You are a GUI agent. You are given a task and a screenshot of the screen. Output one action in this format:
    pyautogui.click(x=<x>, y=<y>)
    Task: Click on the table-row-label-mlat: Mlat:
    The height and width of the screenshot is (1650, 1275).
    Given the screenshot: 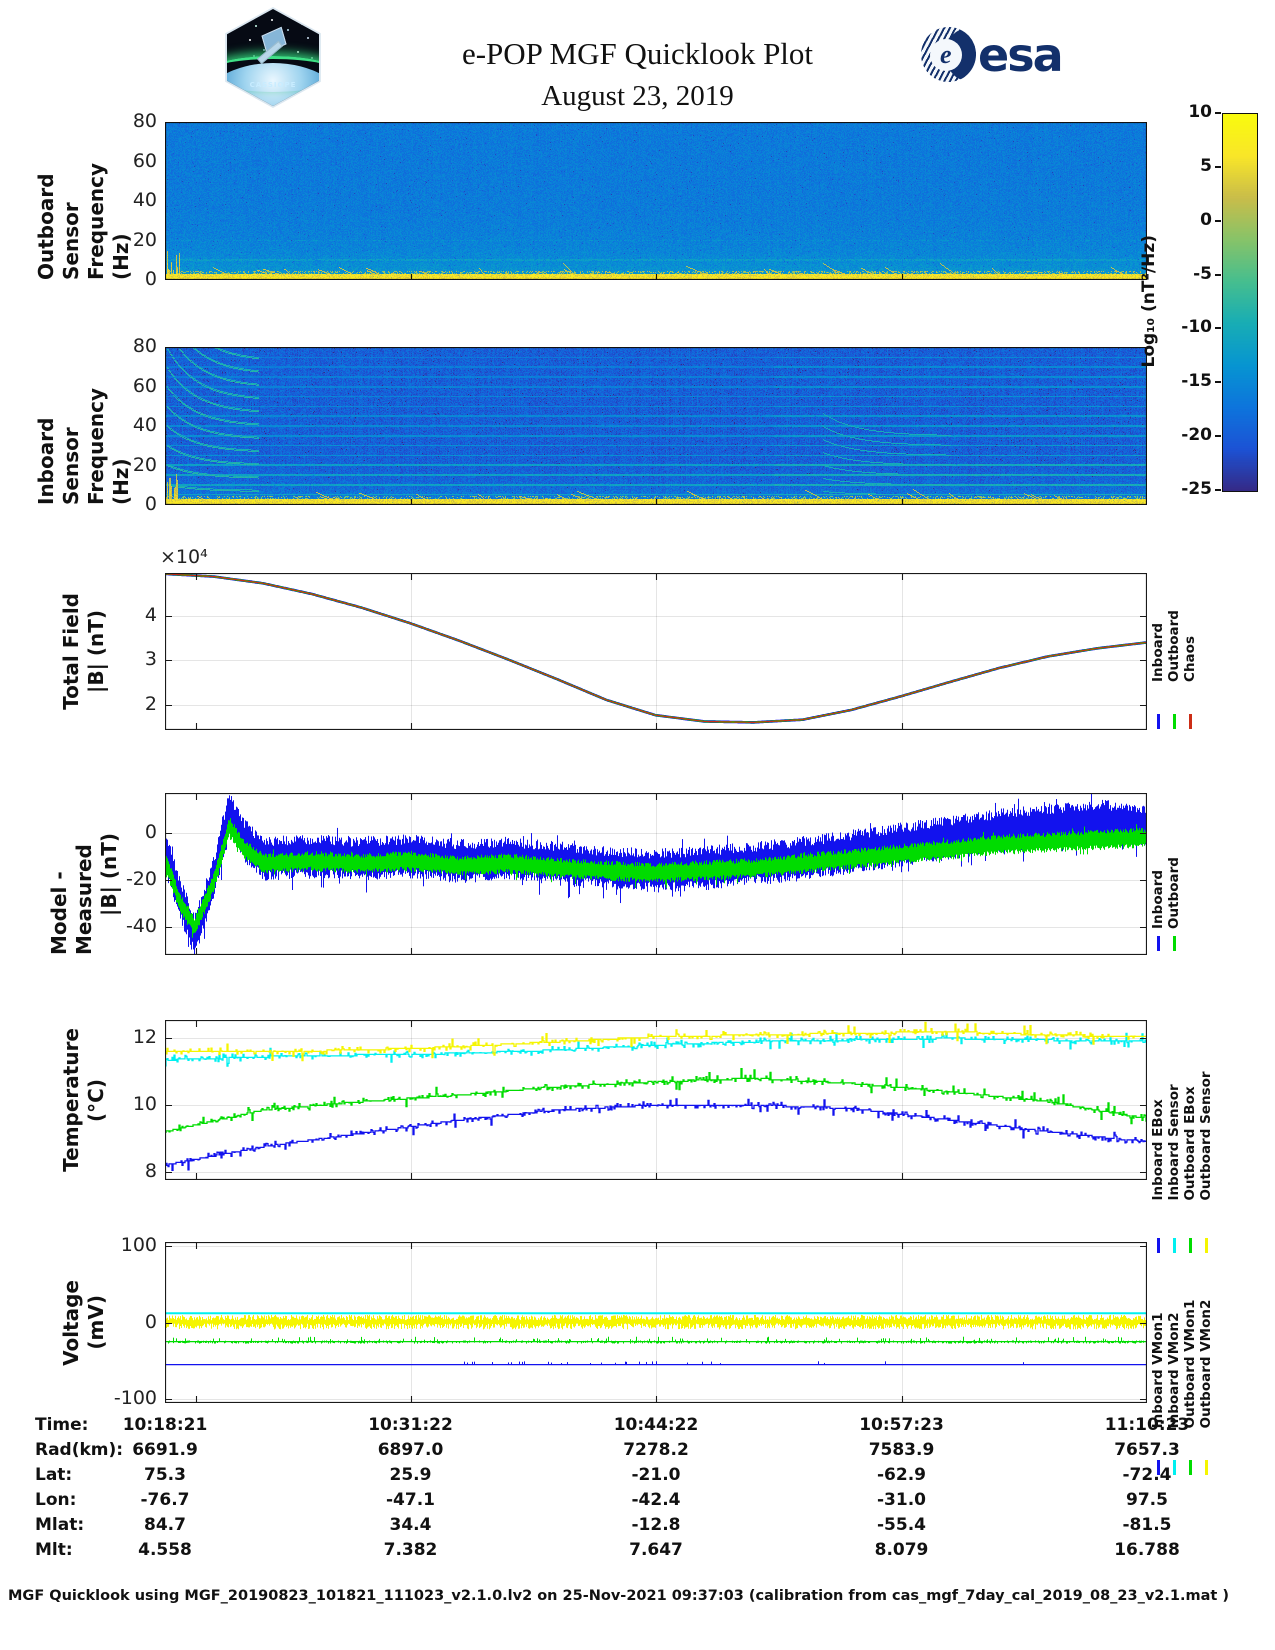 What is the action you would take?
    pyautogui.click(x=60, y=1525)
    